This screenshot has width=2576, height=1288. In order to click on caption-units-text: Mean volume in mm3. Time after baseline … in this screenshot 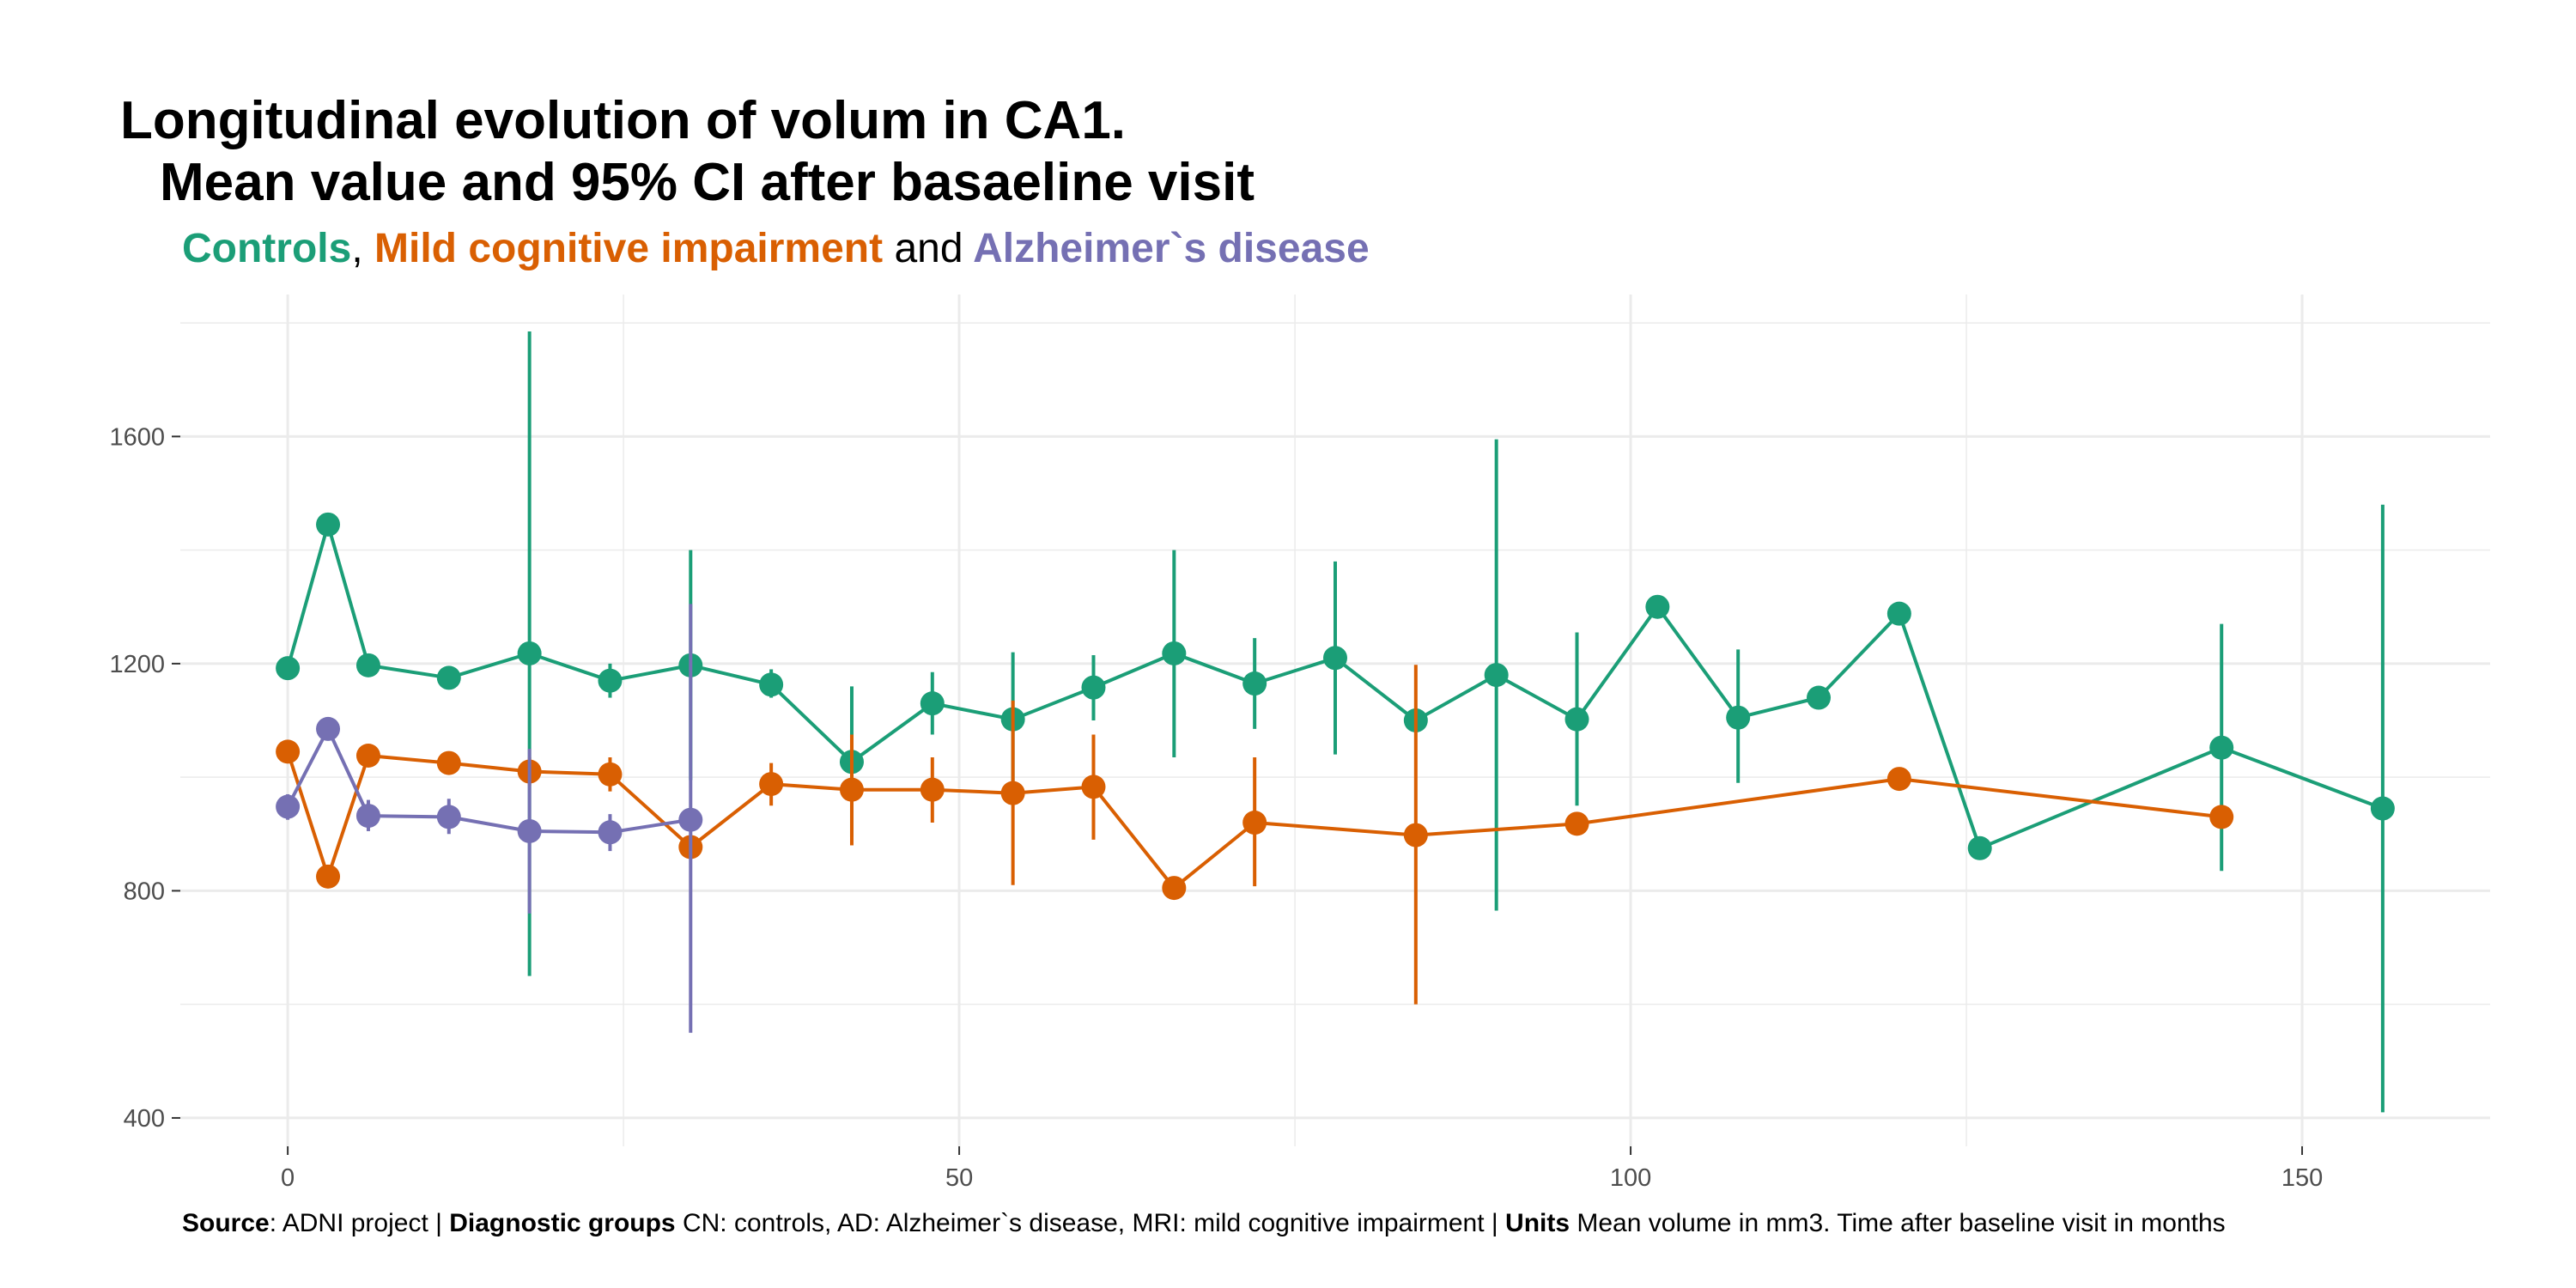, I will do `click(1898, 1223)`.